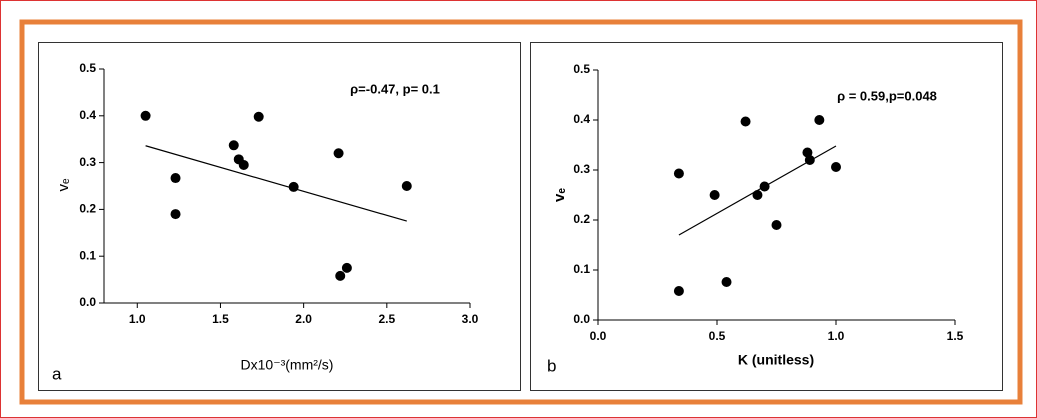 This screenshot has width=1037, height=418. I want to click on fit-line, so click(276, 183).